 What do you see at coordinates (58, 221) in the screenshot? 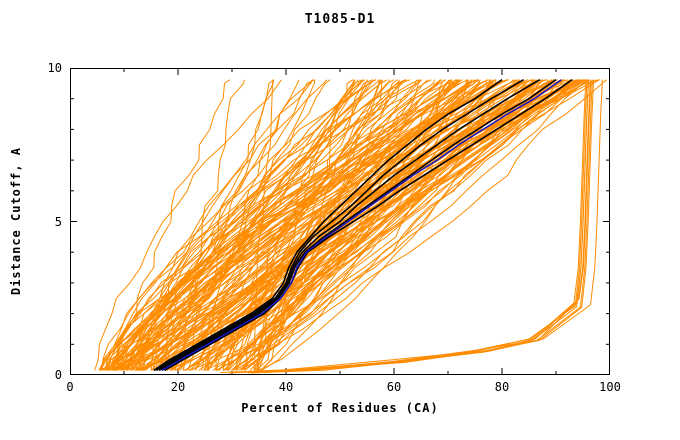
I see `y-tick-label-5: 5` at bounding box center [58, 221].